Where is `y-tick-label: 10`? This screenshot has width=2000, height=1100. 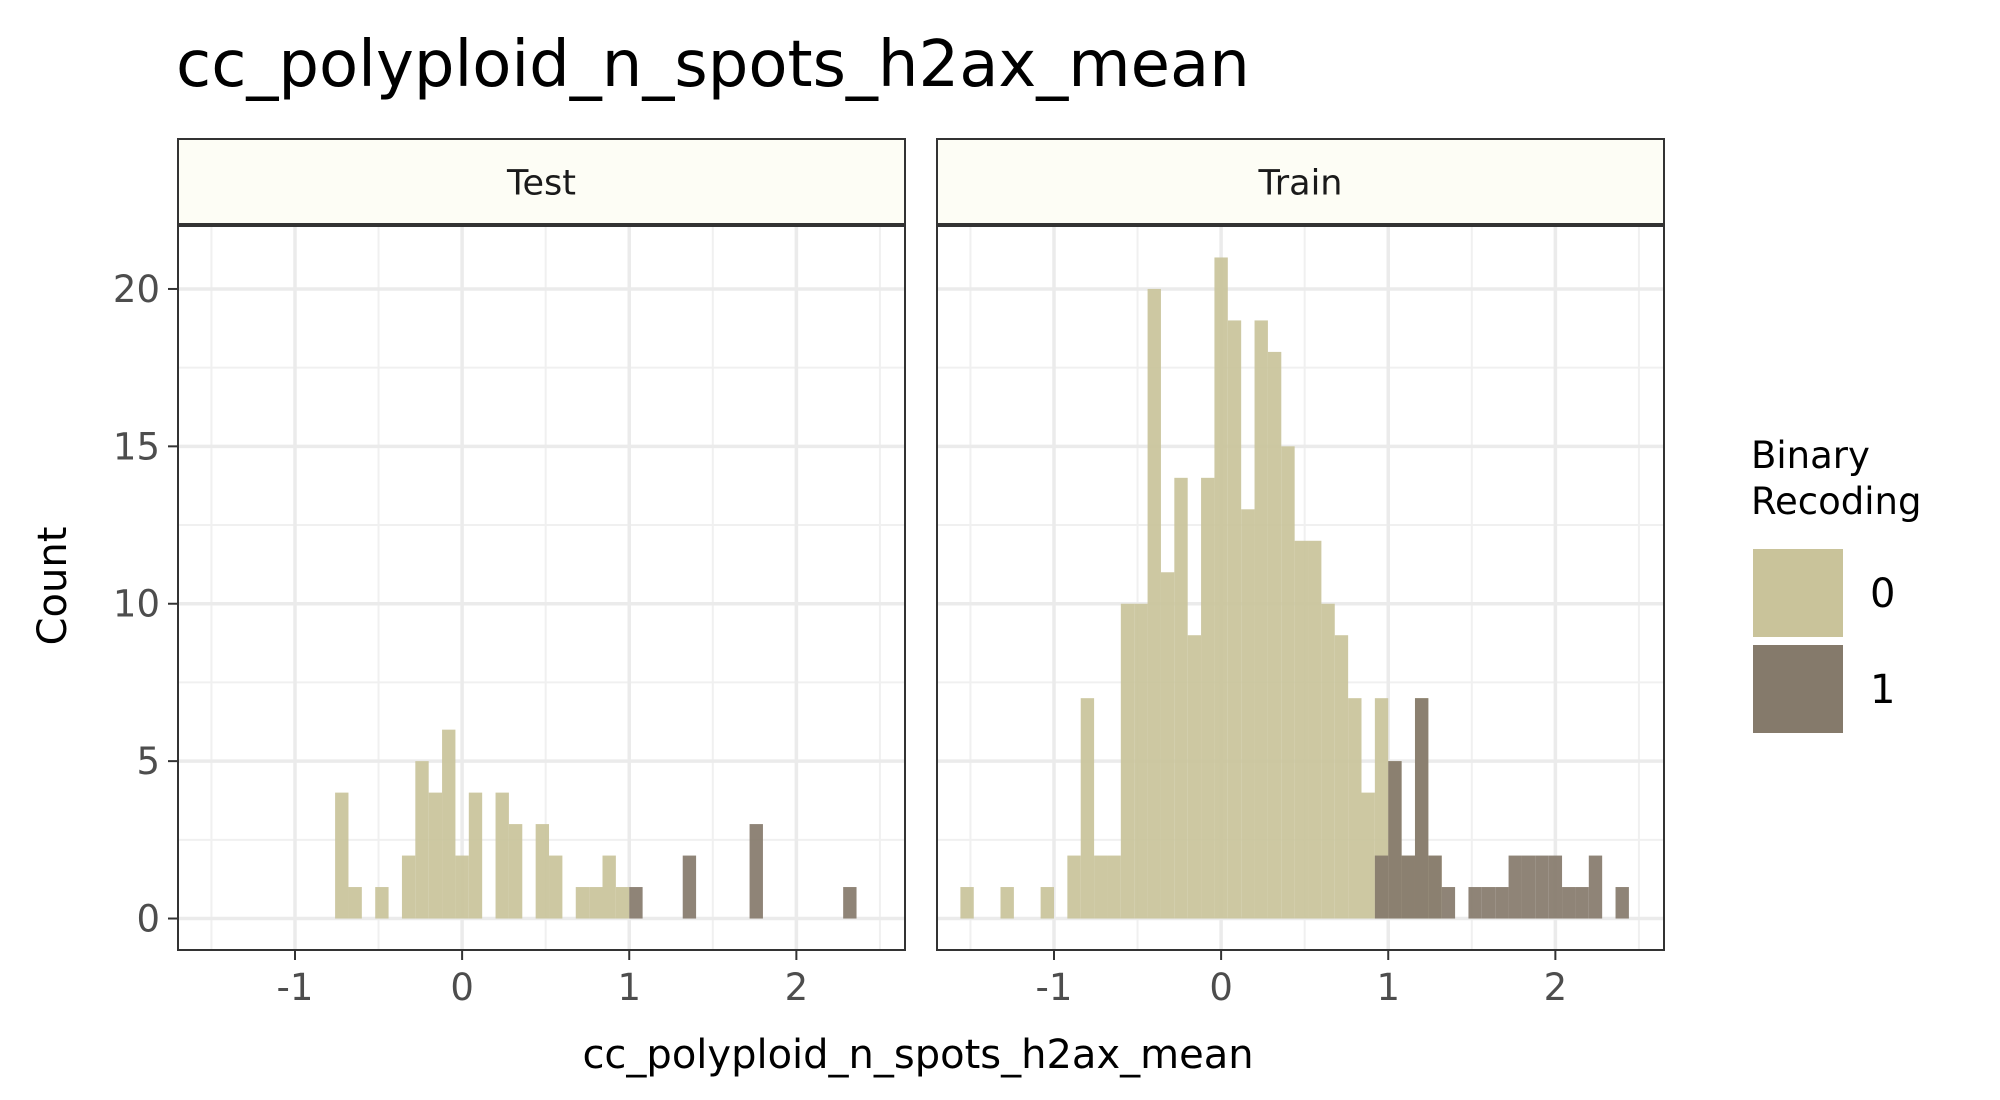 y-tick-label: 10 is located at coordinates (136, 604).